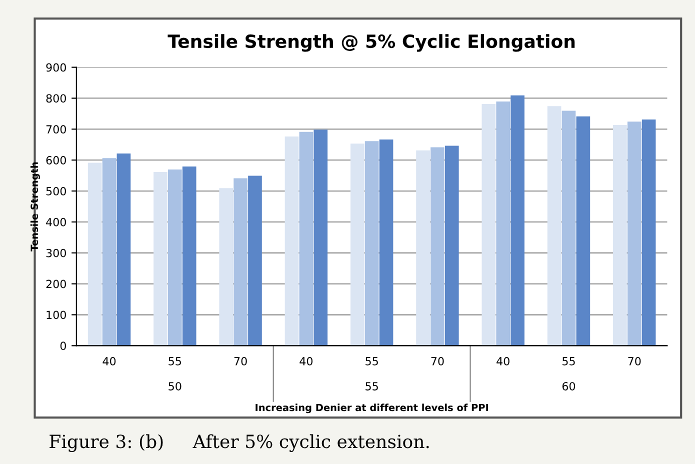 The width and height of the screenshot is (695, 464). I want to click on y-tick-label: 400, so click(56, 222).